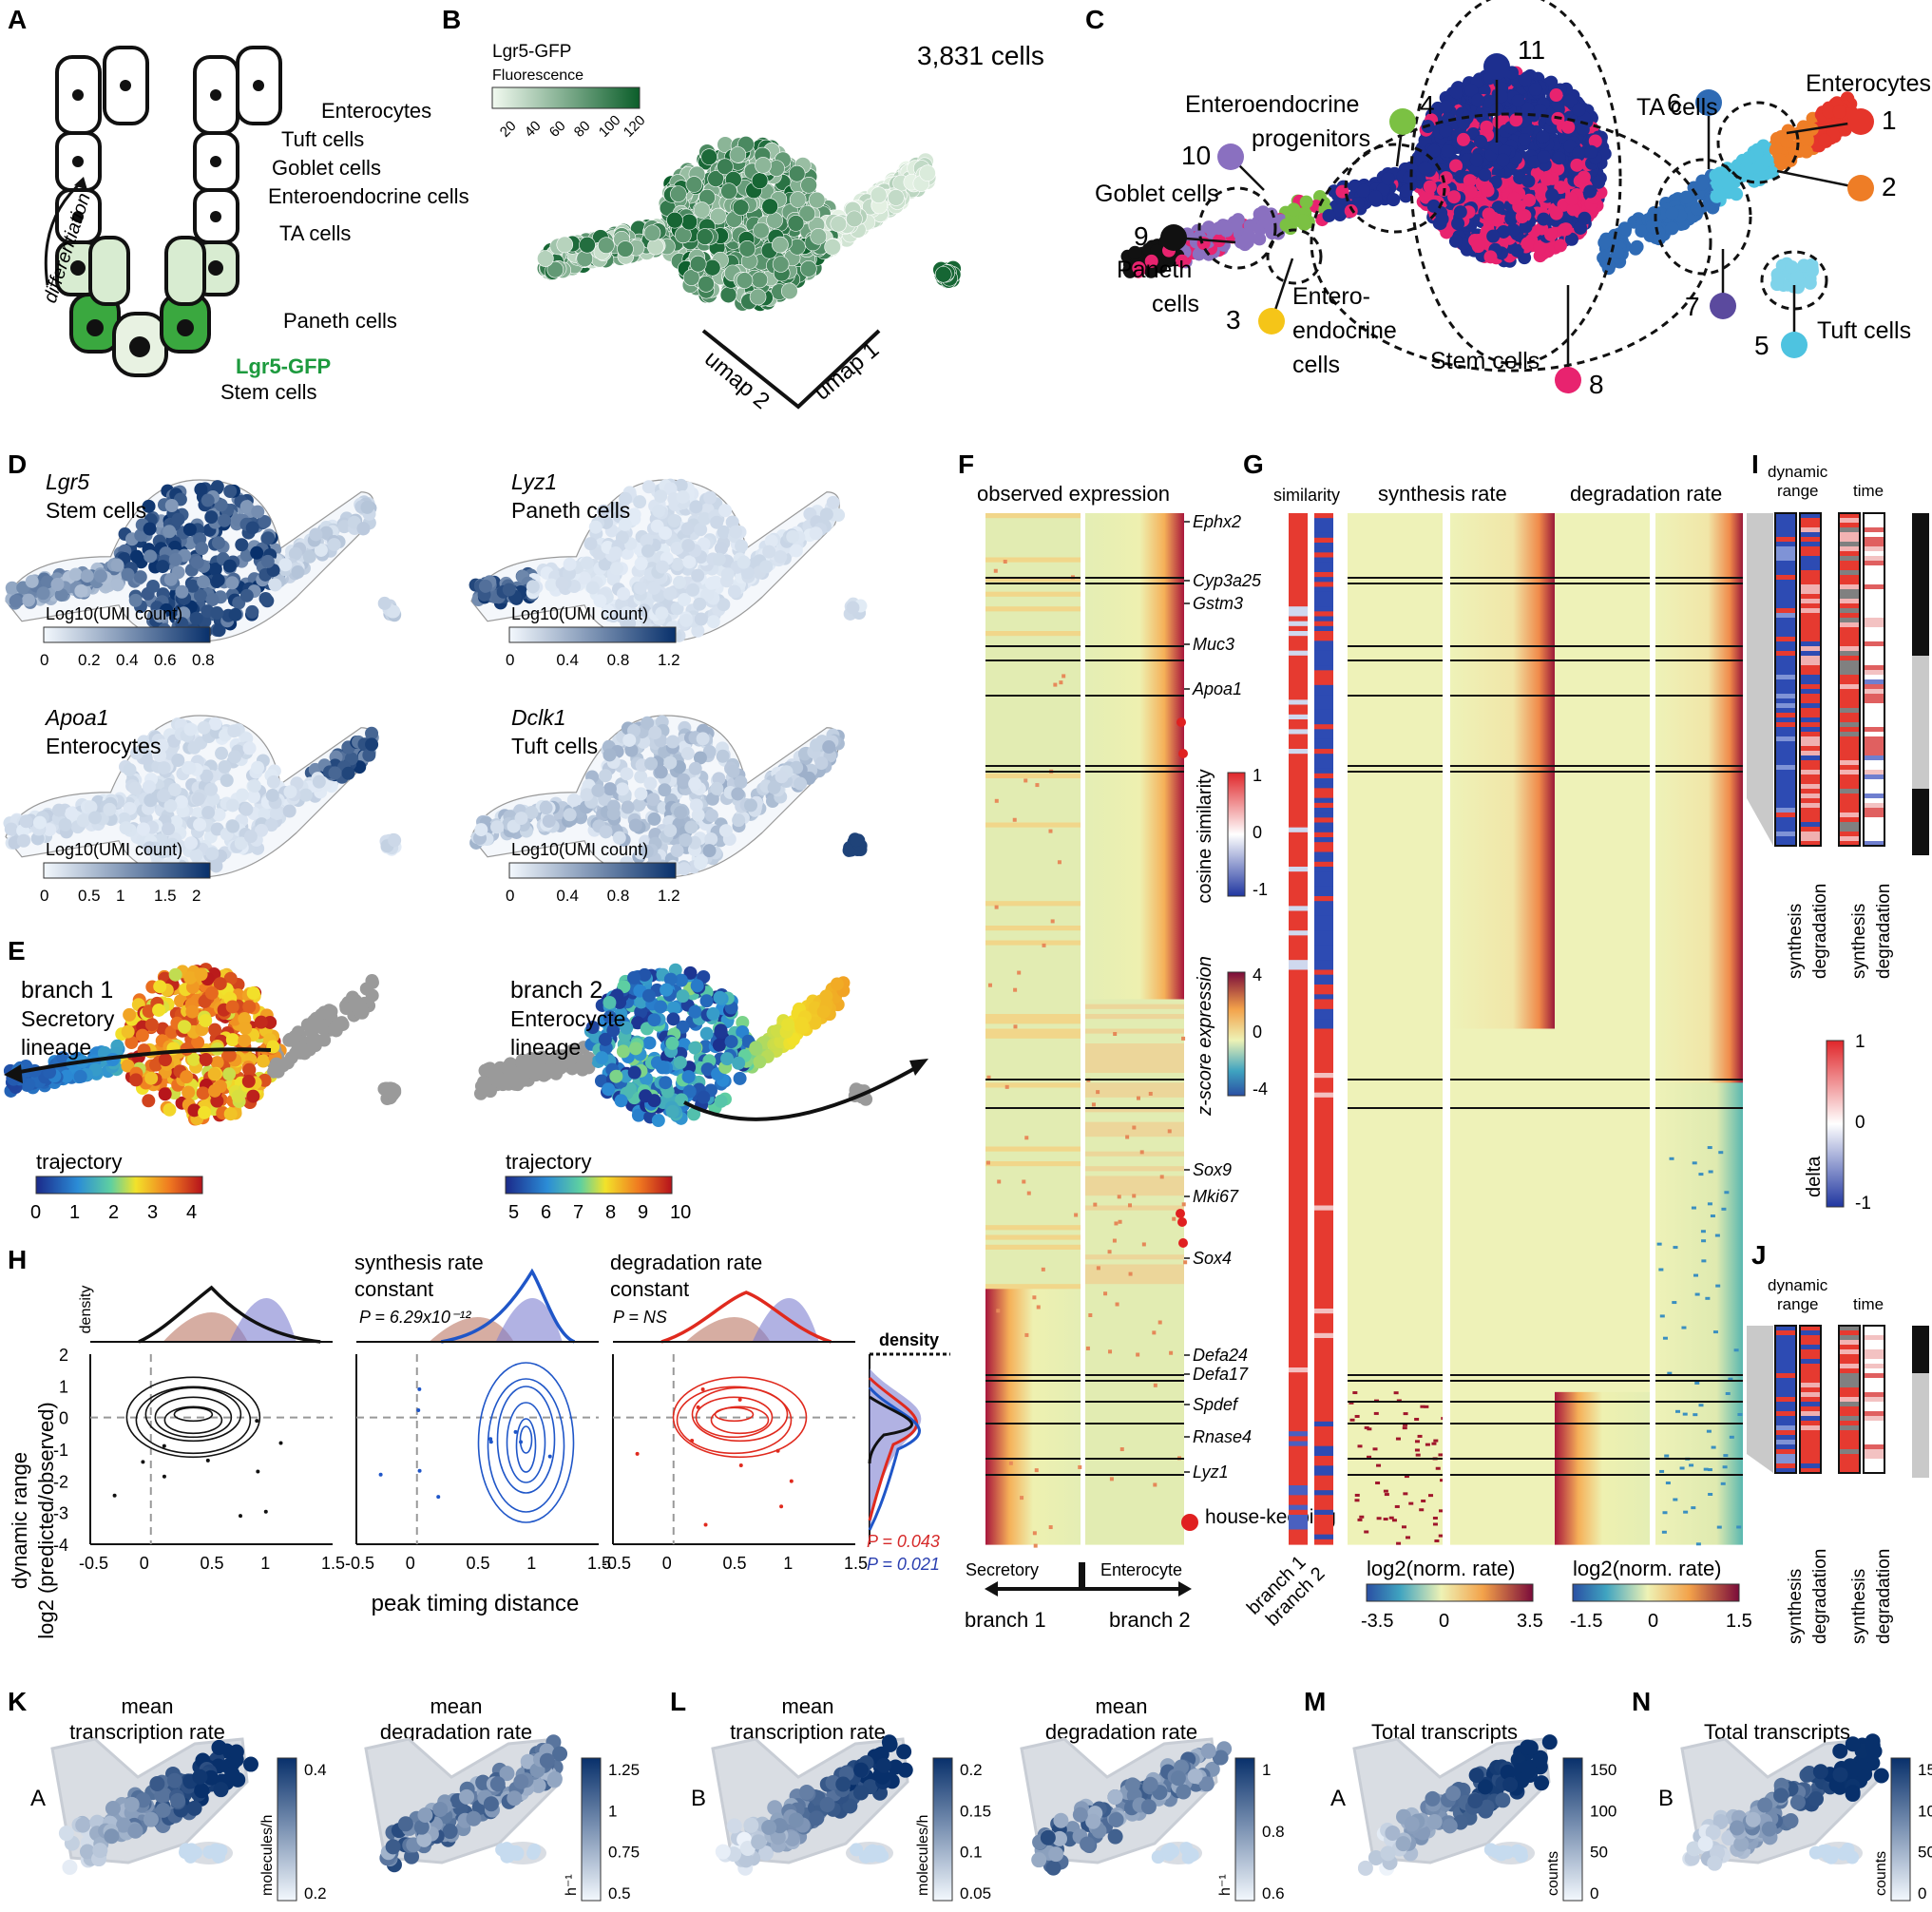 The width and height of the screenshot is (1932, 1912). Describe the element at coordinates (80, 184) in the screenshot. I see `arrow-head` at that location.